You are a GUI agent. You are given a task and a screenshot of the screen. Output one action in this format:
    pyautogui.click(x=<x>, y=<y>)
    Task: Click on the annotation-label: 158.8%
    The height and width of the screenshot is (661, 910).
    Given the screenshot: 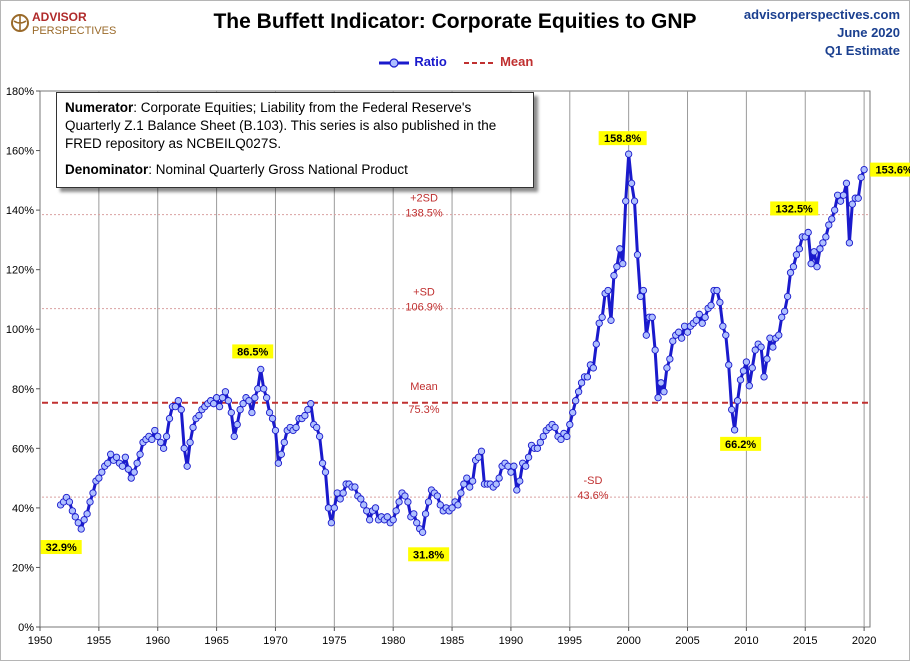 What is the action you would take?
    pyautogui.click(x=623, y=139)
    